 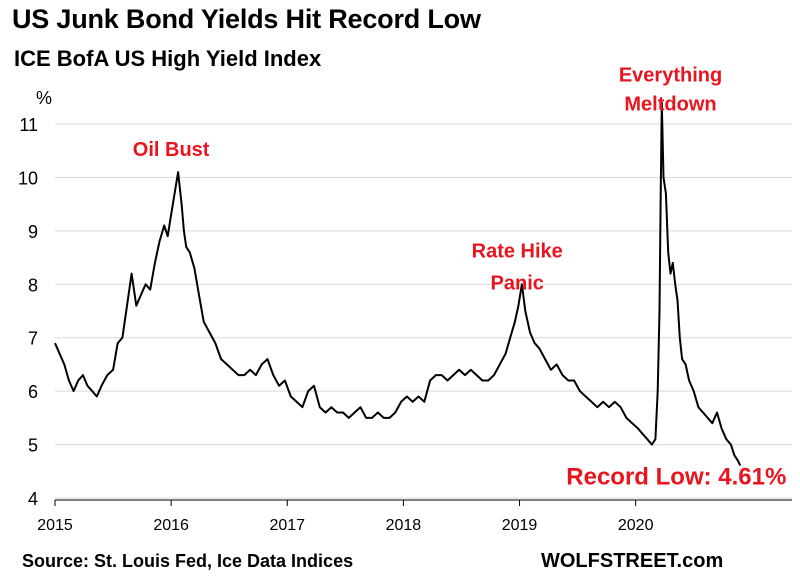 I want to click on source-note: Source: St. Louis Fed, Ice Data Indices, so click(x=188, y=561).